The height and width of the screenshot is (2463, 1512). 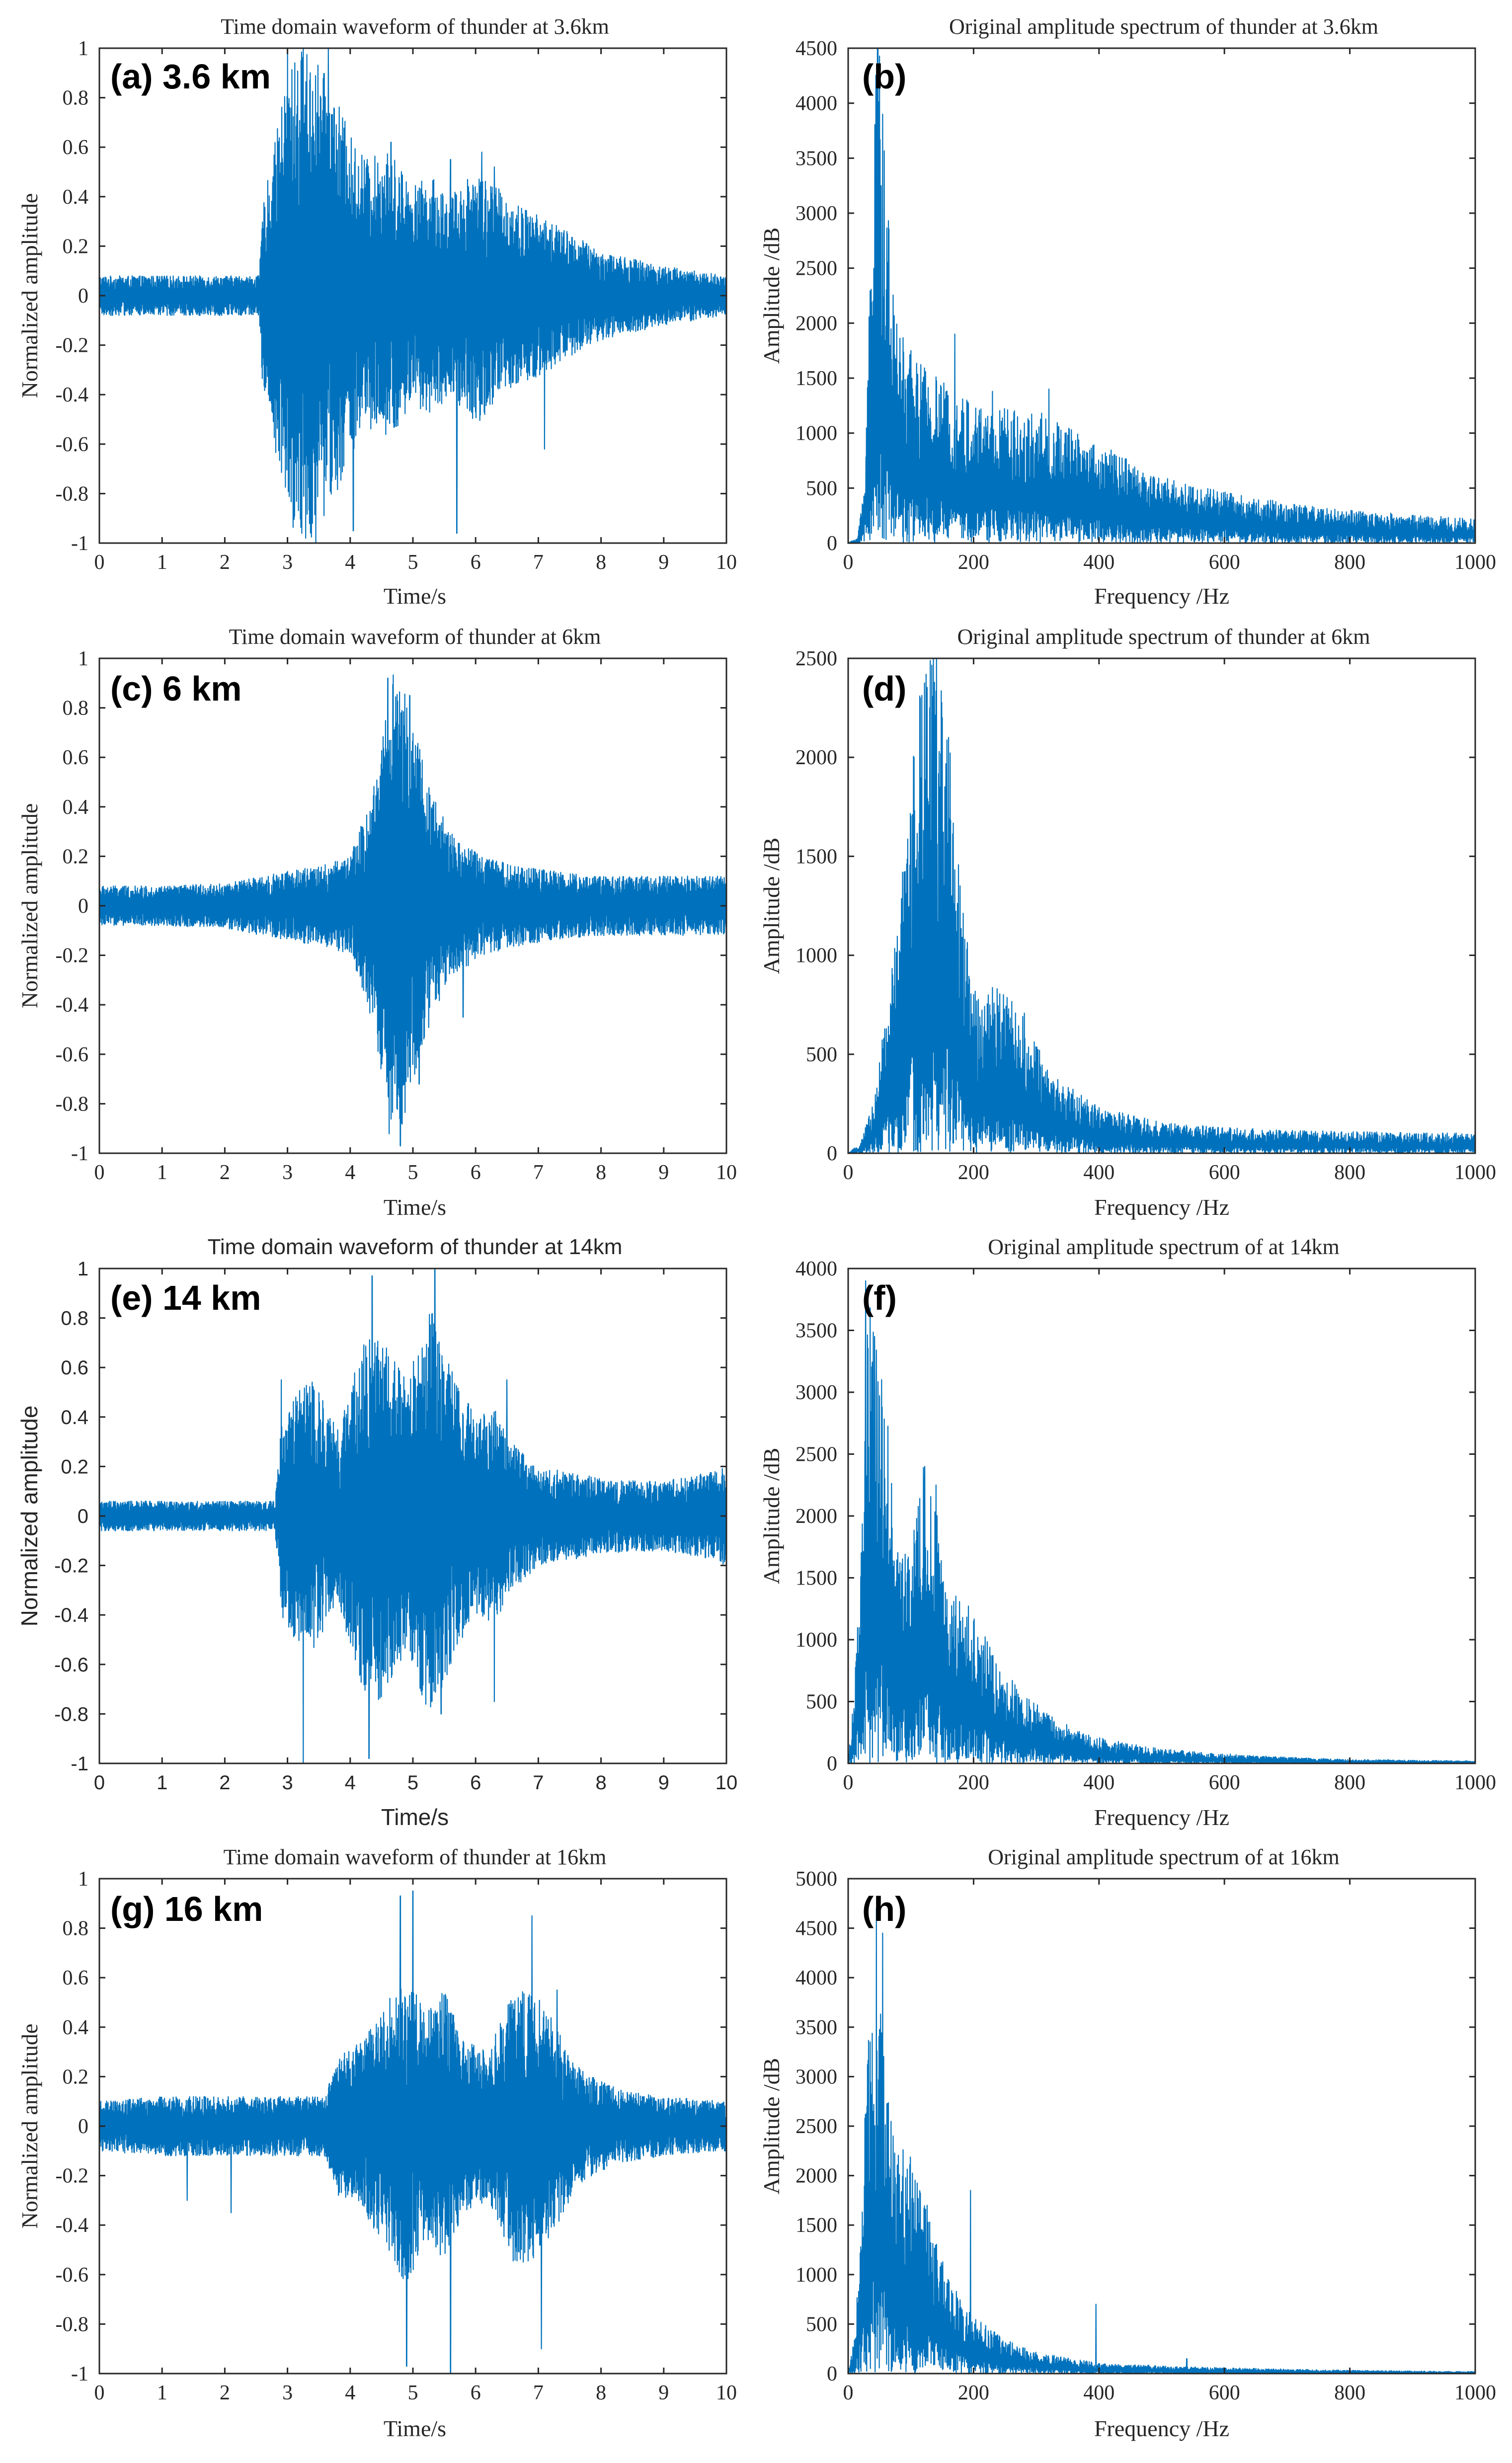 I want to click on panel-e-ytick-label: 0.4, so click(x=75, y=1418).